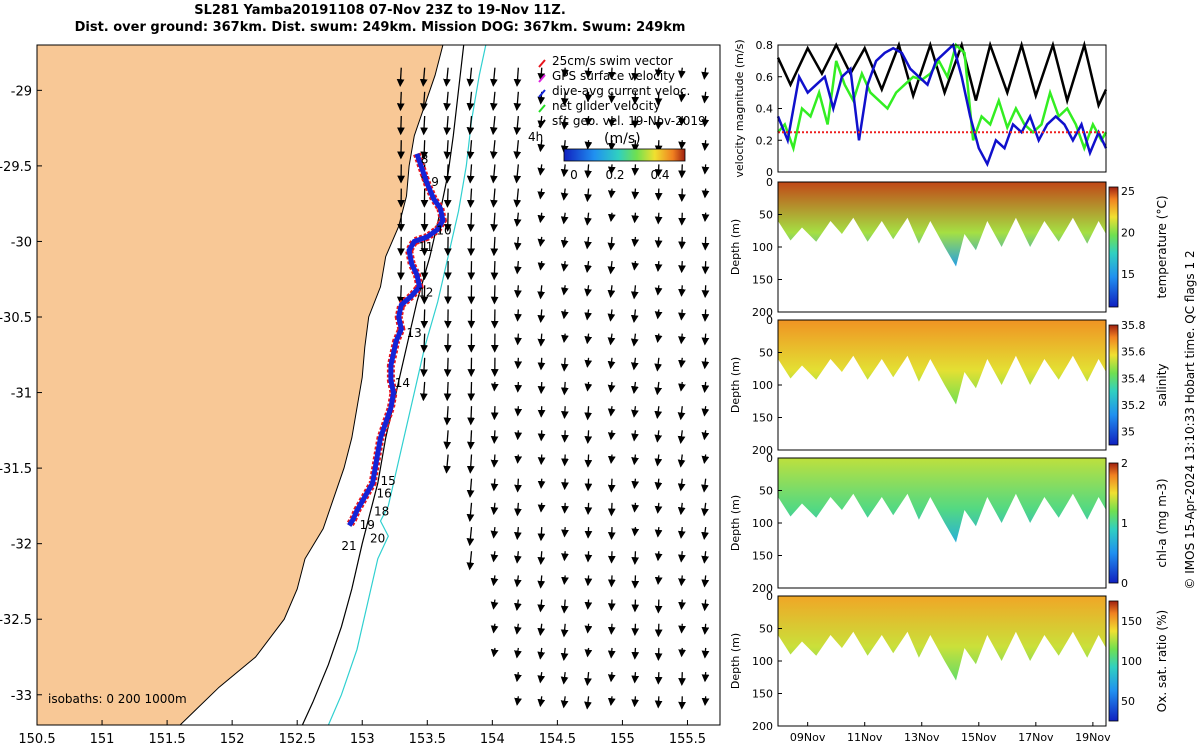 This screenshot has width=1200, height=750. What do you see at coordinates (402, 383) in the screenshot?
I see `day-label: 14` at bounding box center [402, 383].